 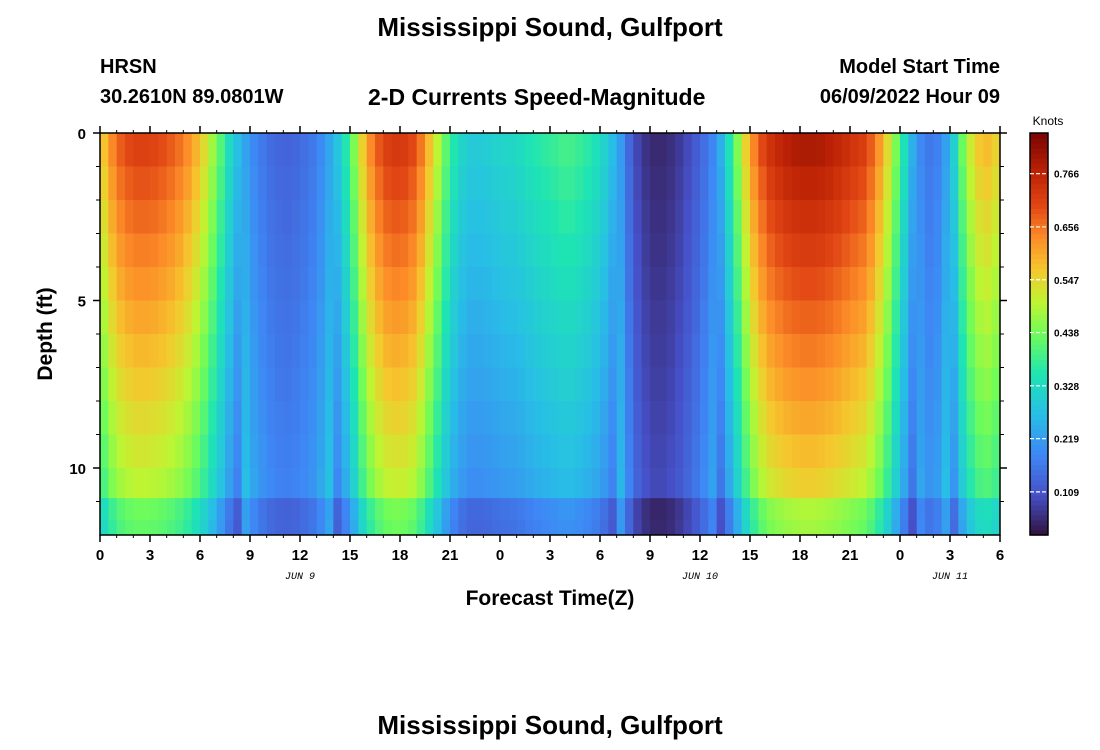 I want to click on x-tick-label: 6, so click(x=600, y=555).